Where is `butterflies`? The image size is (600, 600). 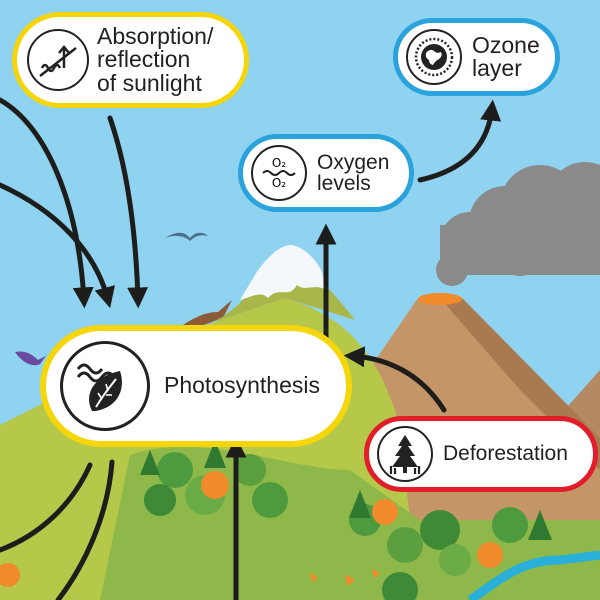
butterflies is located at coordinates (345, 577).